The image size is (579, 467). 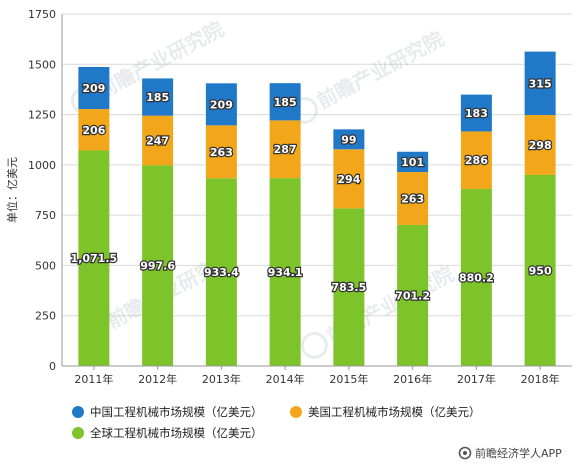 I want to click on x-tick-label: 2014年, so click(x=285, y=379).